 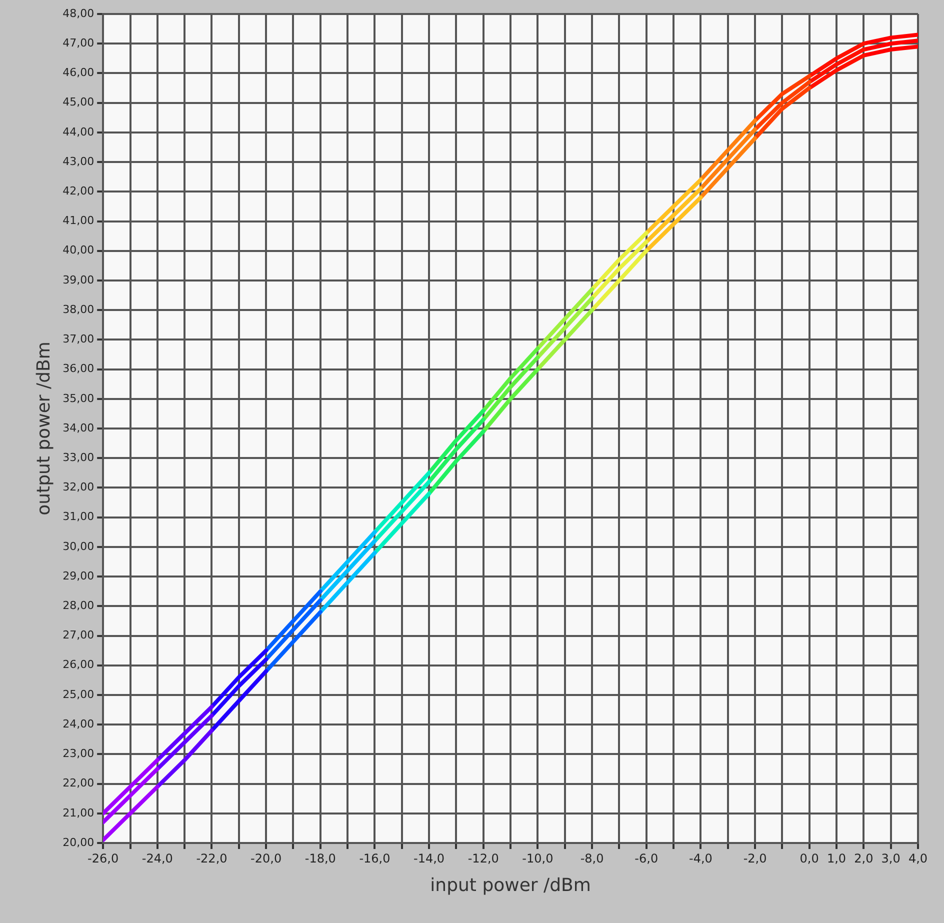 What do you see at coordinates (538, 858) in the screenshot?
I see `x-tick-label: -10,0` at bounding box center [538, 858].